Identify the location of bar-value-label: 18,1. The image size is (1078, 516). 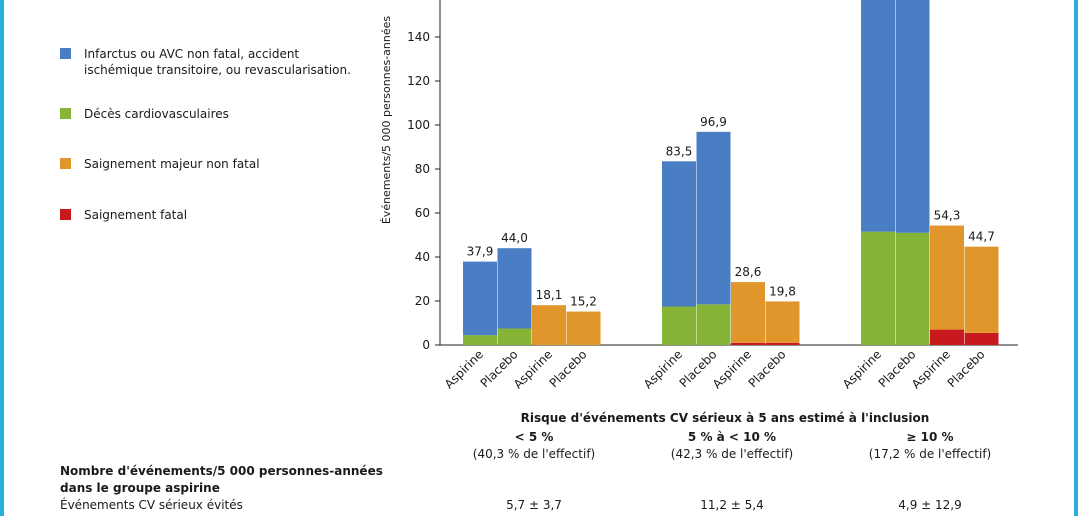
(549, 295).